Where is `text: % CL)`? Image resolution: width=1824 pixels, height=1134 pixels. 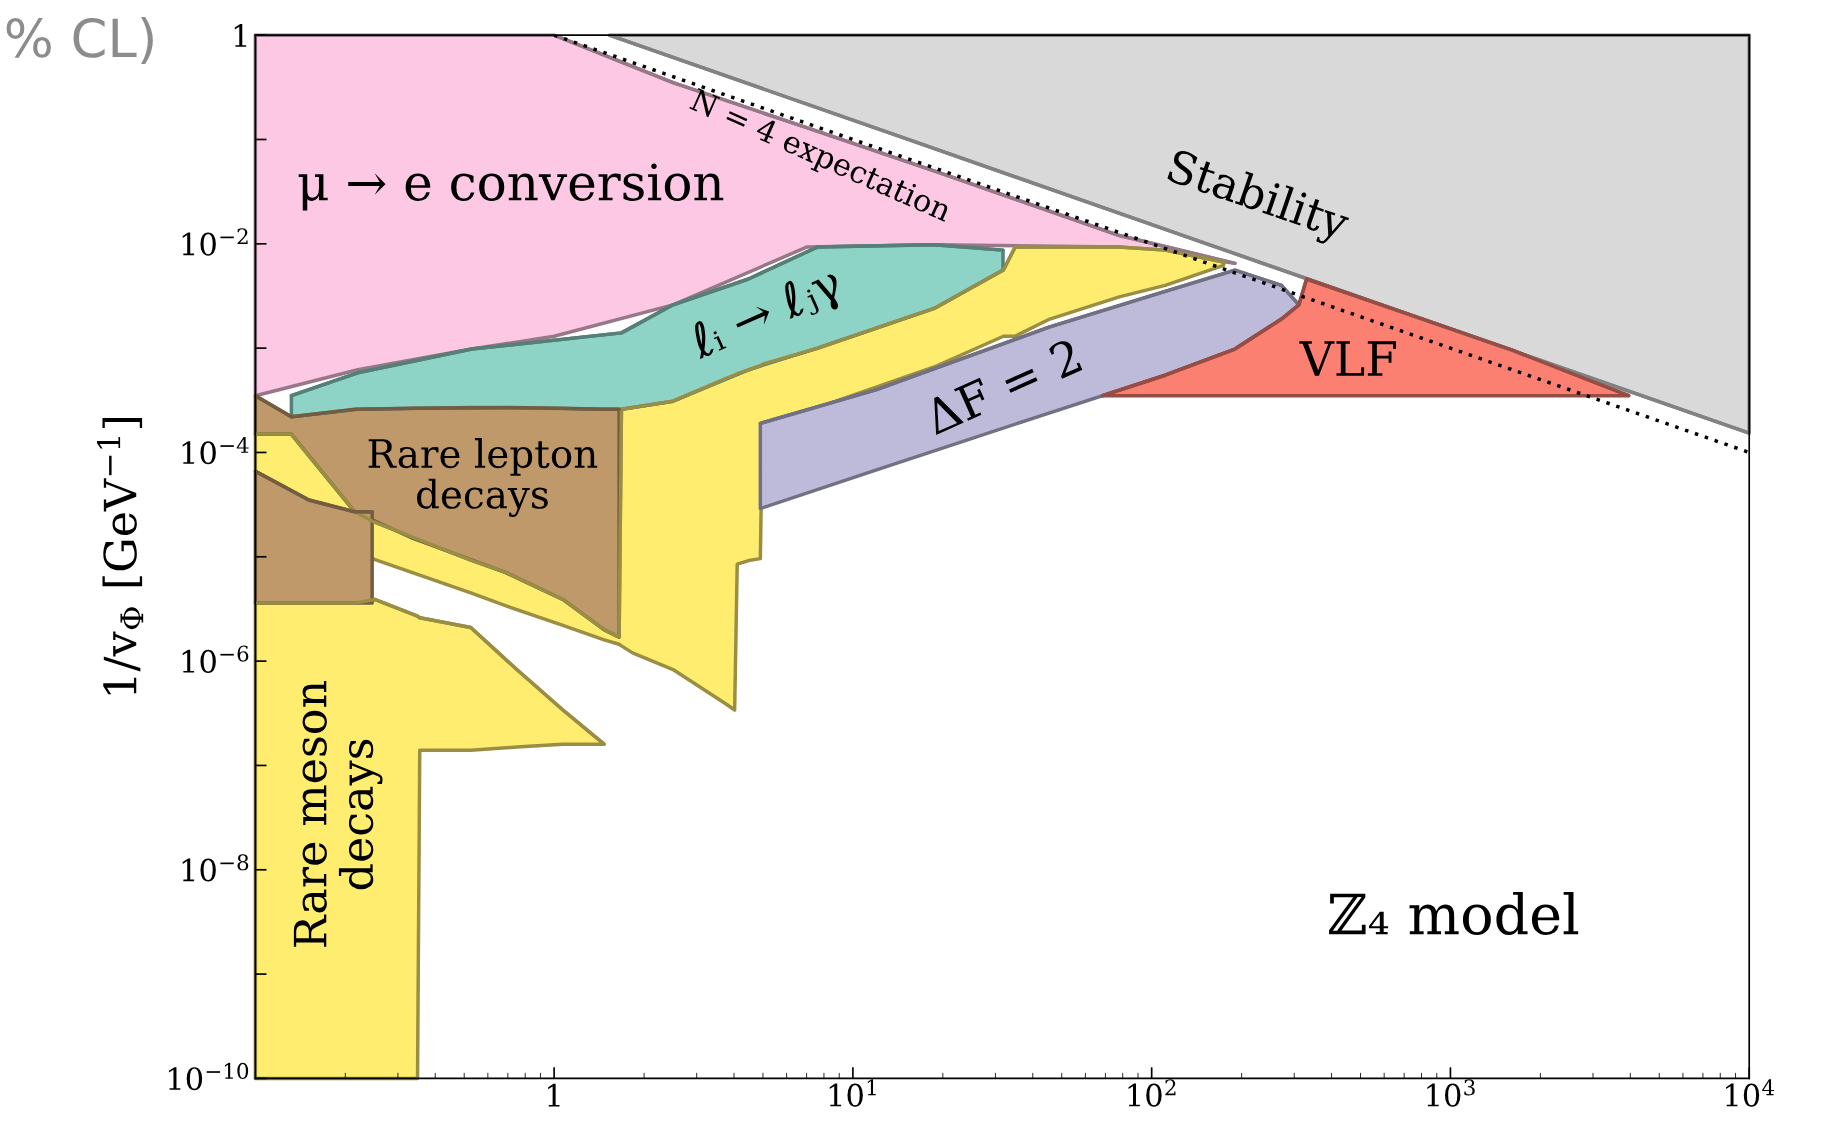 text: % CL) is located at coordinates (79, 41).